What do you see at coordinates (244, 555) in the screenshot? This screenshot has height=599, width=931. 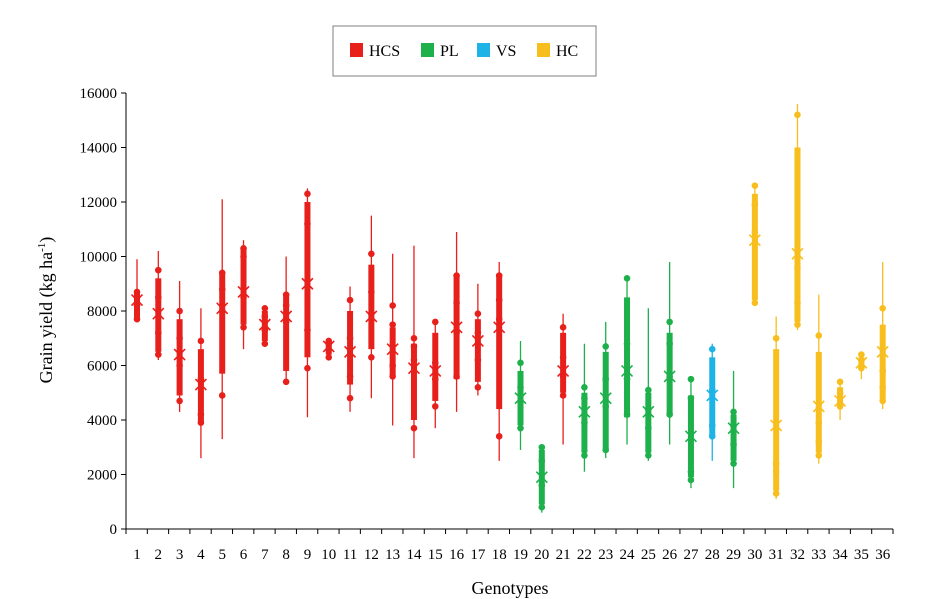 I see `x-tick-label: 6` at bounding box center [244, 555].